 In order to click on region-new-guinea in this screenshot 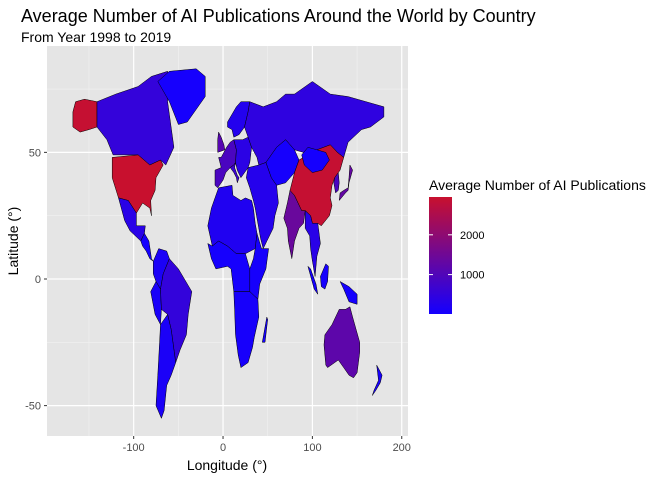, I will do `click(348, 293)`.